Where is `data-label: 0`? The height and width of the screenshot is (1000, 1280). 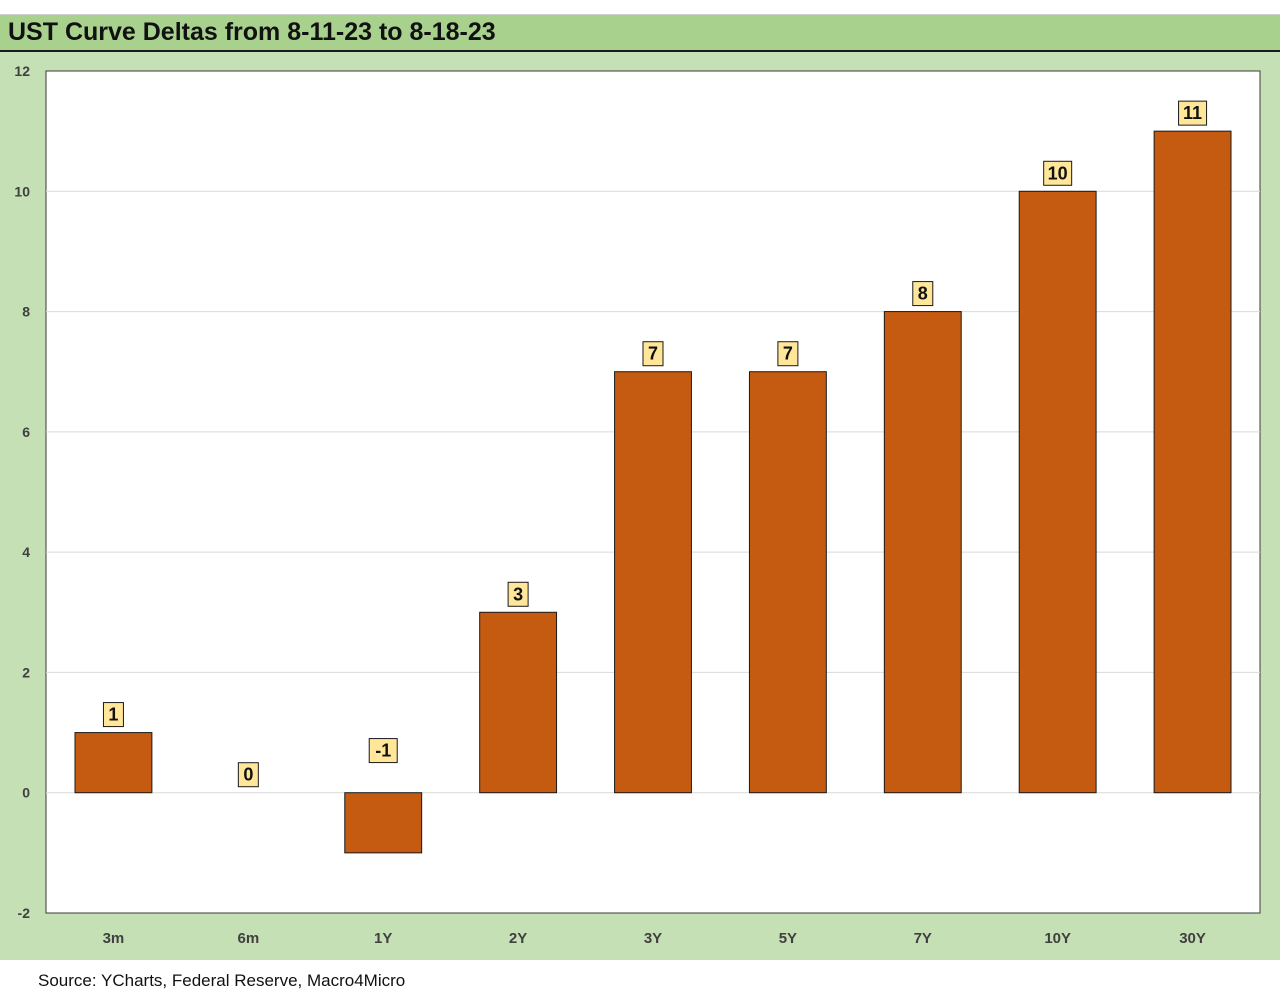 data-label: 0 is located at coordinates (248, 775).